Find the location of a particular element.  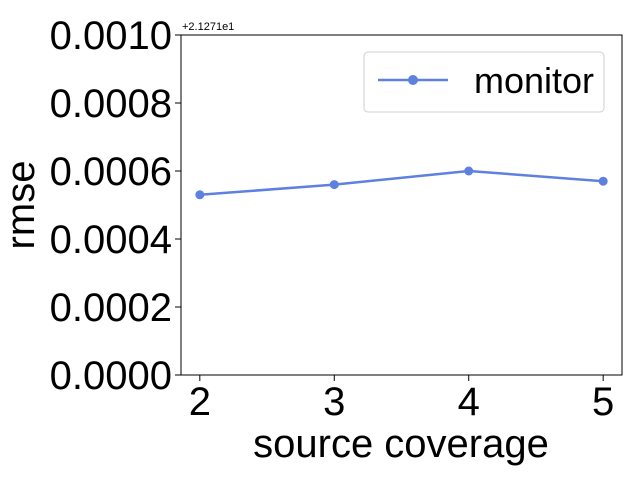

legend: monitor is located at coordinates (484, 82).